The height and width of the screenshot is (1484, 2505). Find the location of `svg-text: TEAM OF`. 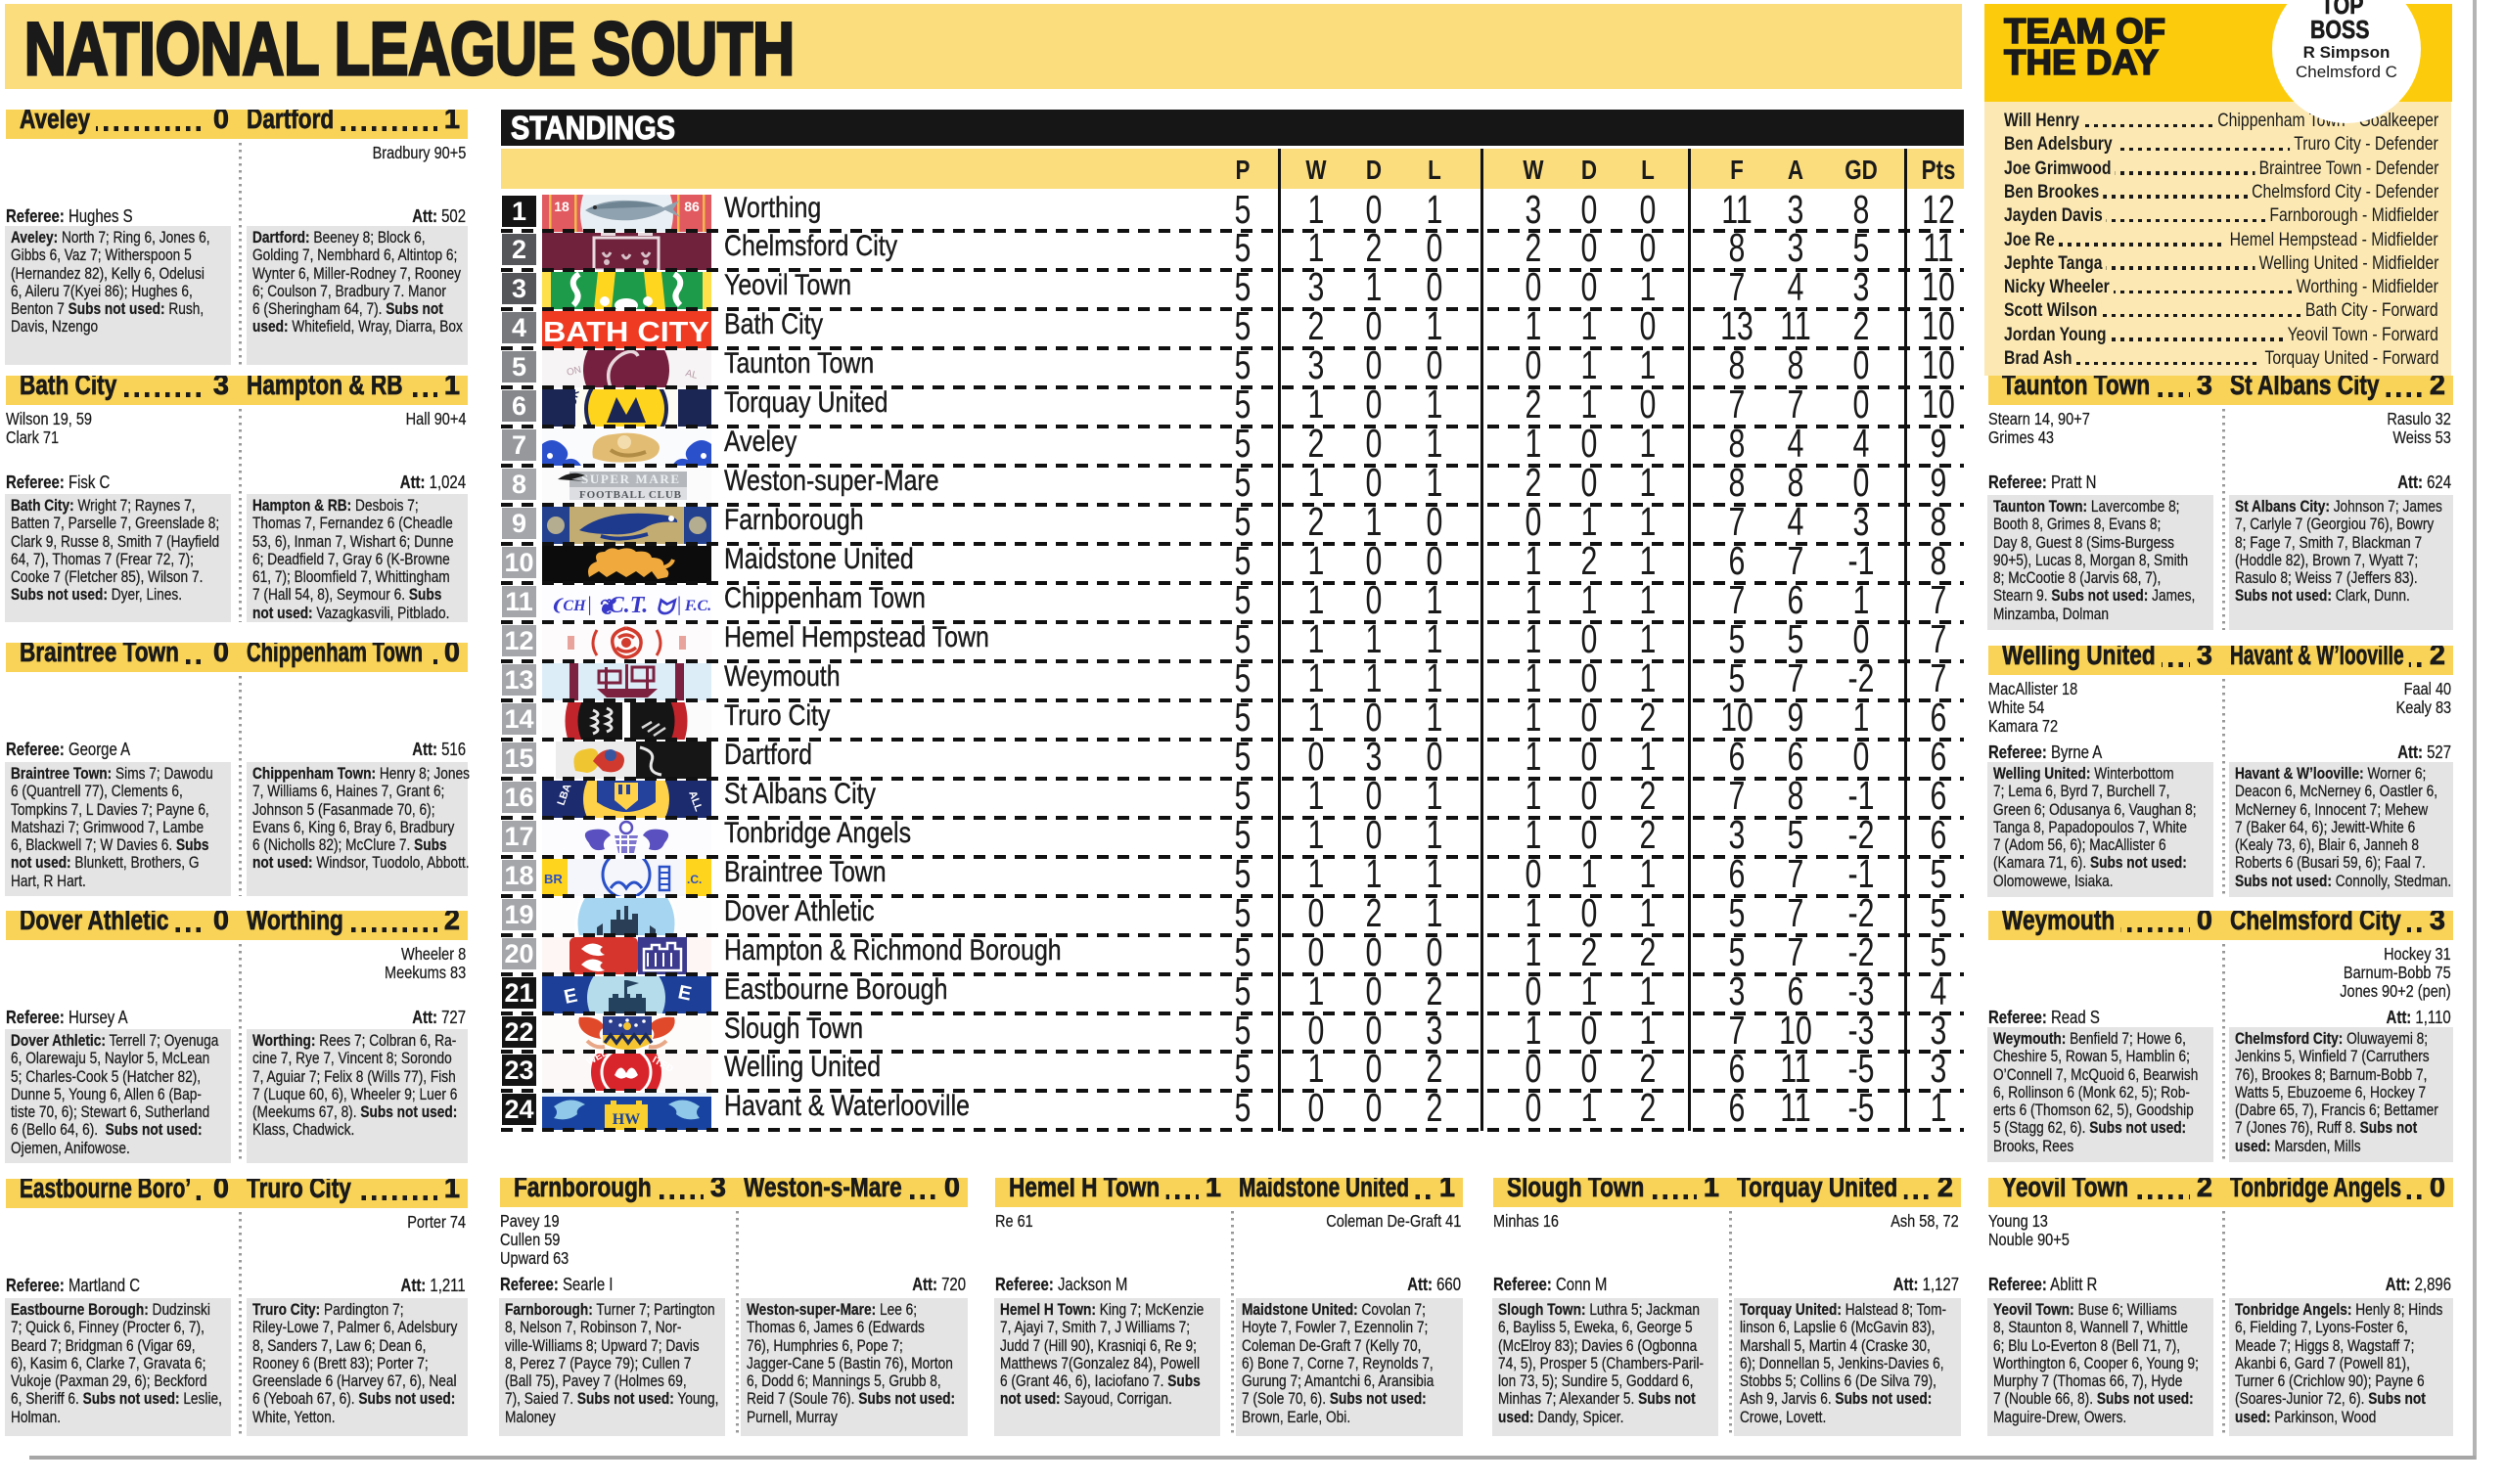

svg-text: TEAM OF is located at coordinates (2084, 31).